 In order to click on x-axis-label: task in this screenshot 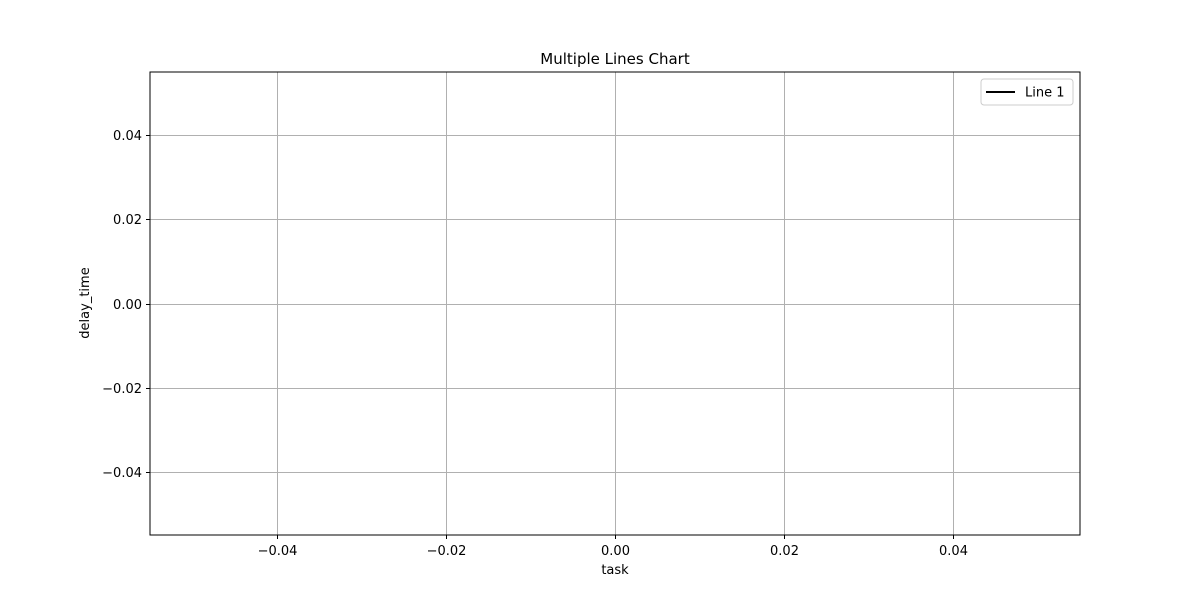, I will do `click(615, 570)`.